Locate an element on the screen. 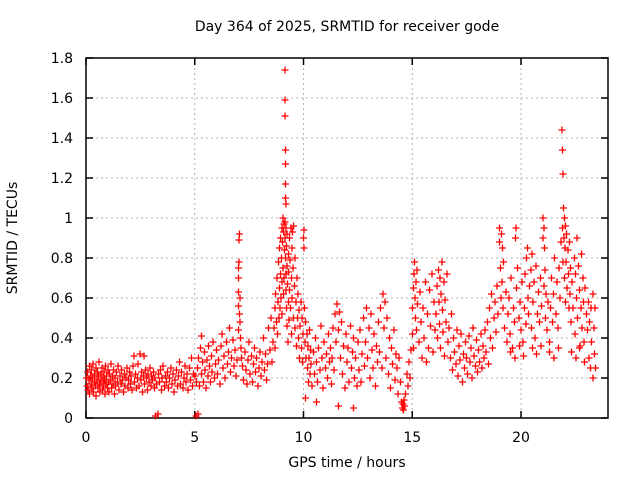  y-tick-label: 0.8 is located at coordinates (62, 259).